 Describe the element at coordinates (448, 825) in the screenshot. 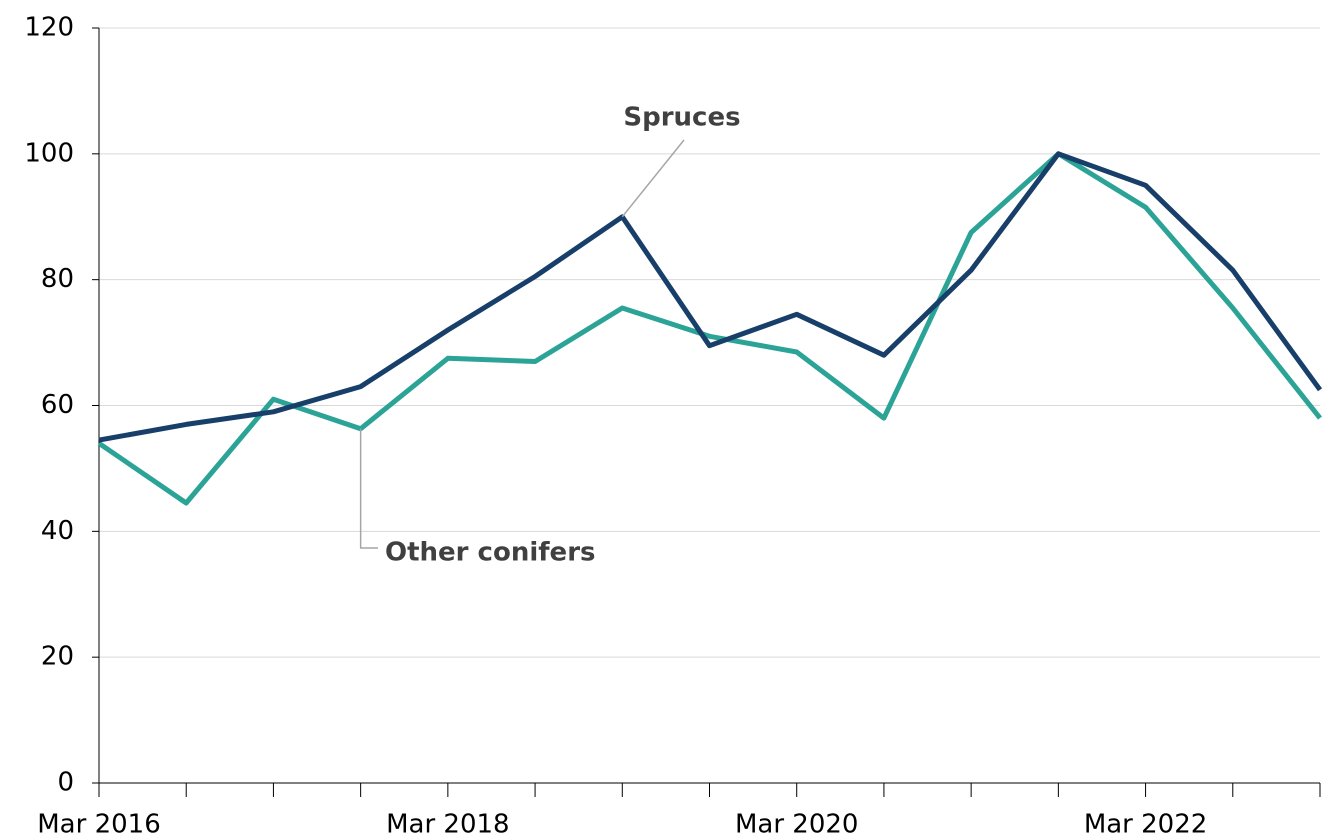

I see `x-tick-label: Mar 2018` at that location.